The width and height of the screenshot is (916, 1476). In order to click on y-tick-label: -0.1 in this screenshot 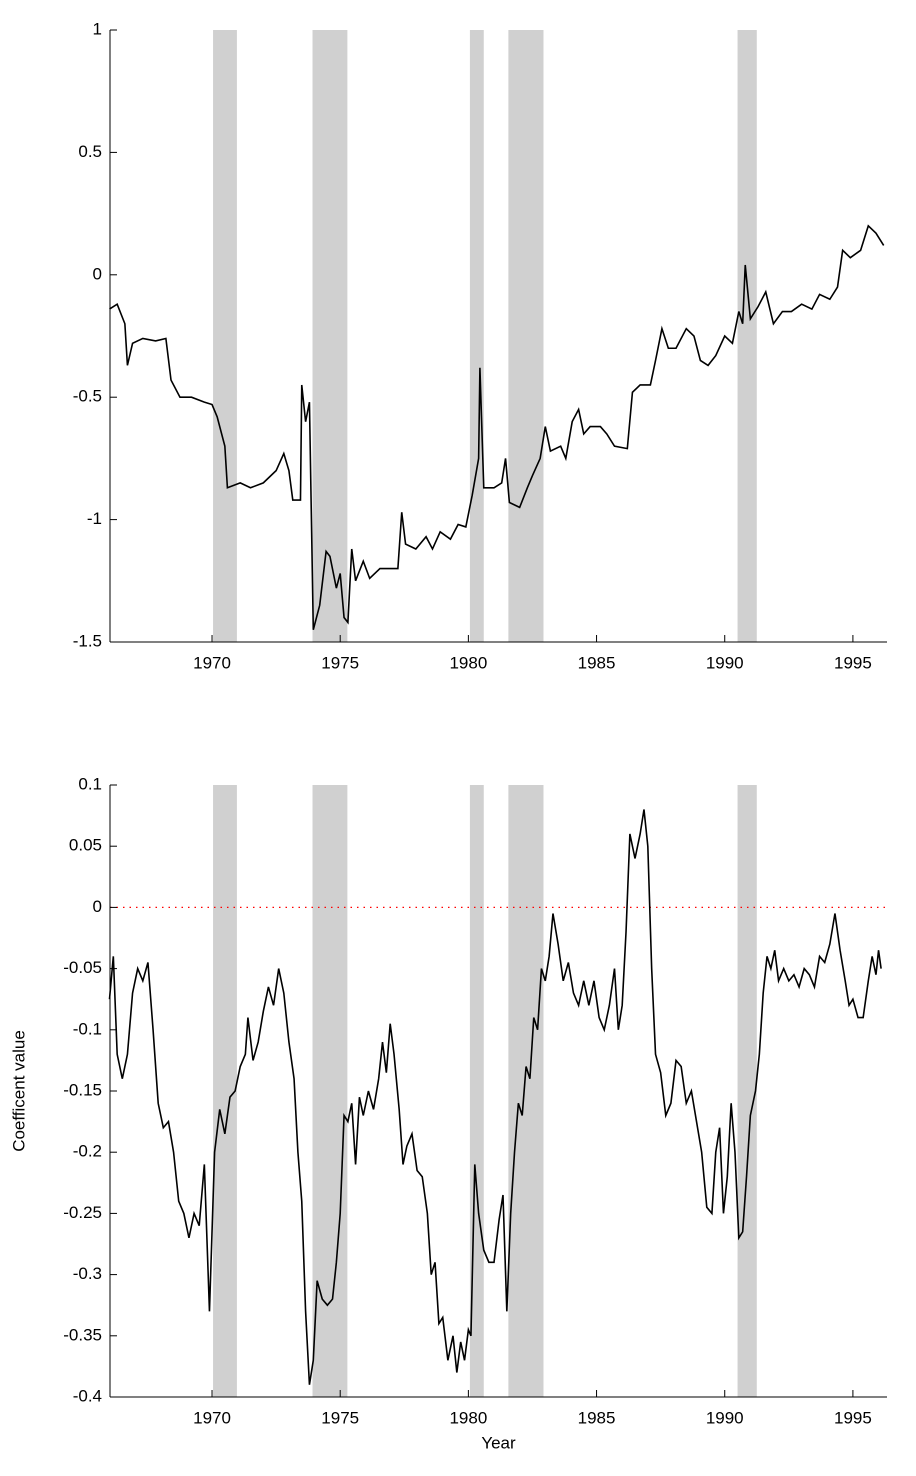, I will do `click(87, 1028)`.